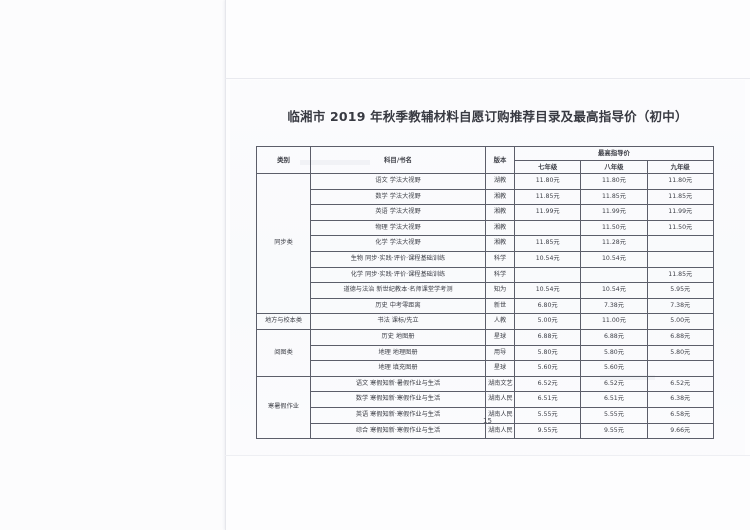  I want to click on price-grade-9-cell: 6.38元, so click(680, 399).